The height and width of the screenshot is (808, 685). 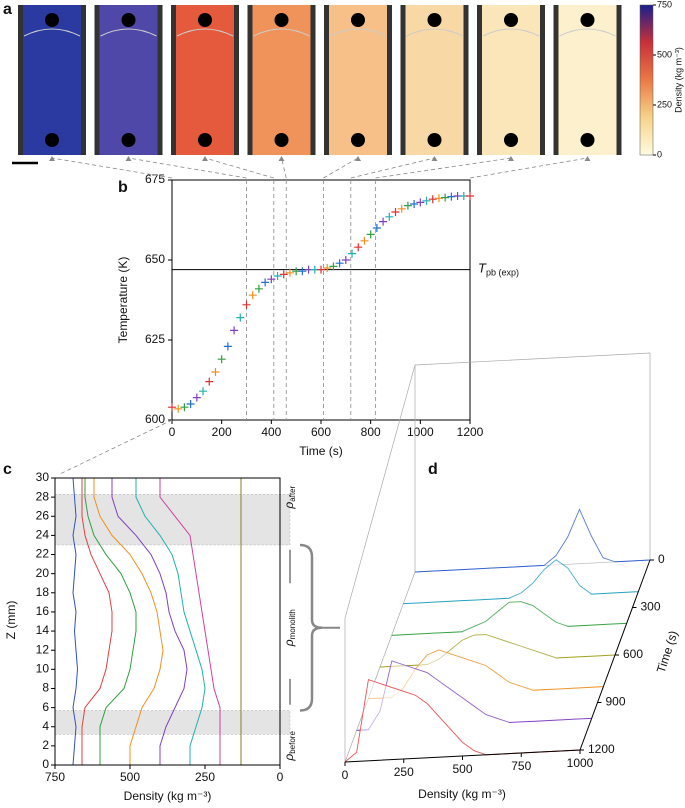 I want to click on y-tick-label: 8, so click(x=45, y=688).